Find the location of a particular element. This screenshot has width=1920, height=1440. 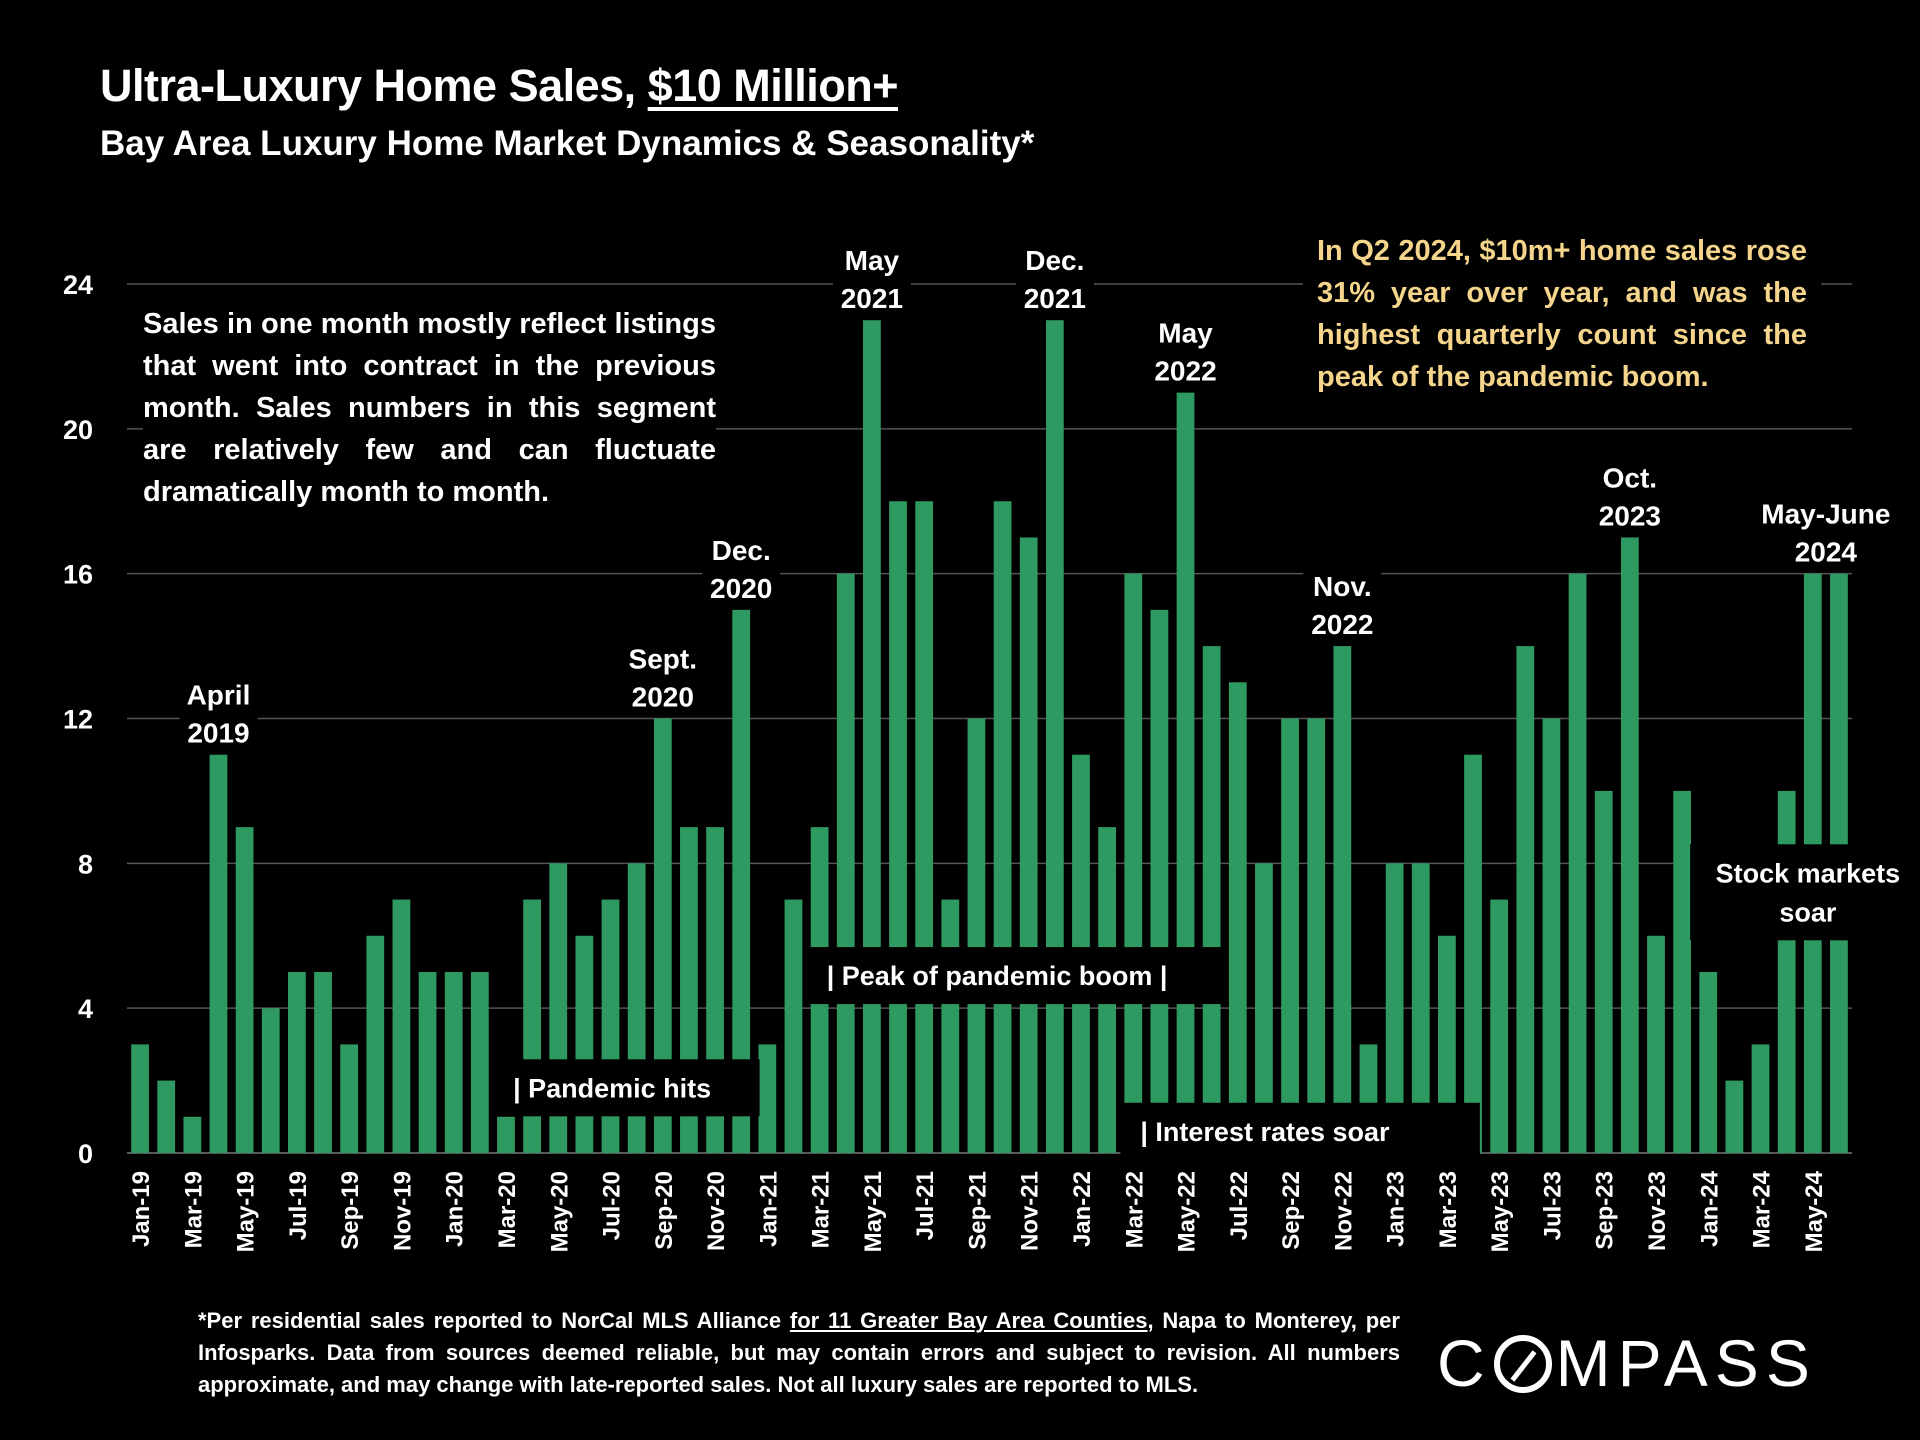

peak-label: May-June 2024 is located at coordinates (1825, 532).